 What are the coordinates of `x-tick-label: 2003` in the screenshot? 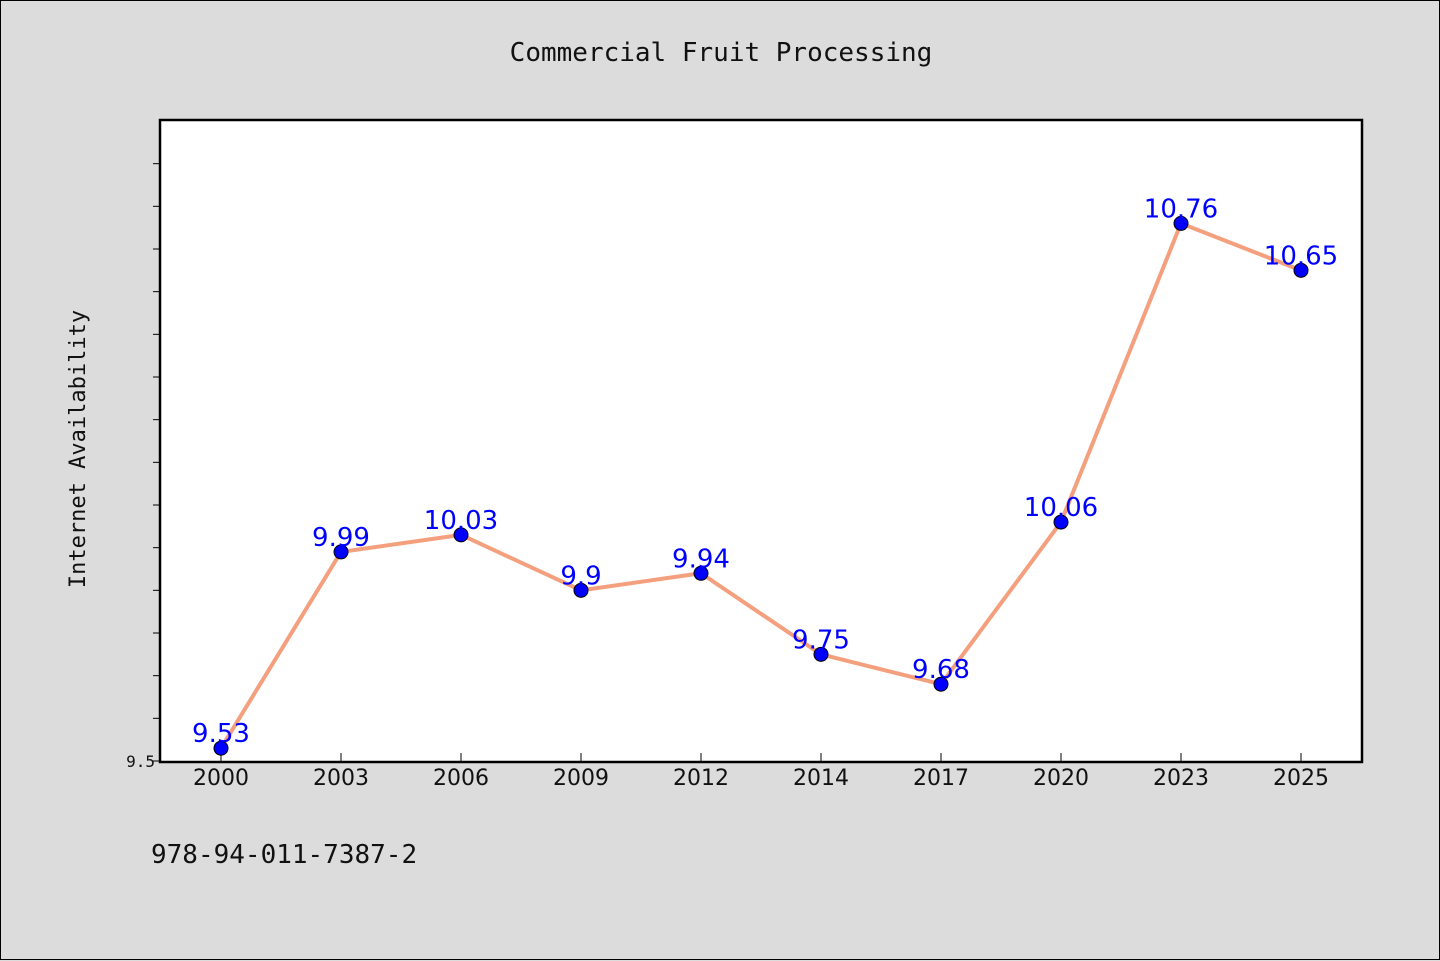 It's located at (341, 778).